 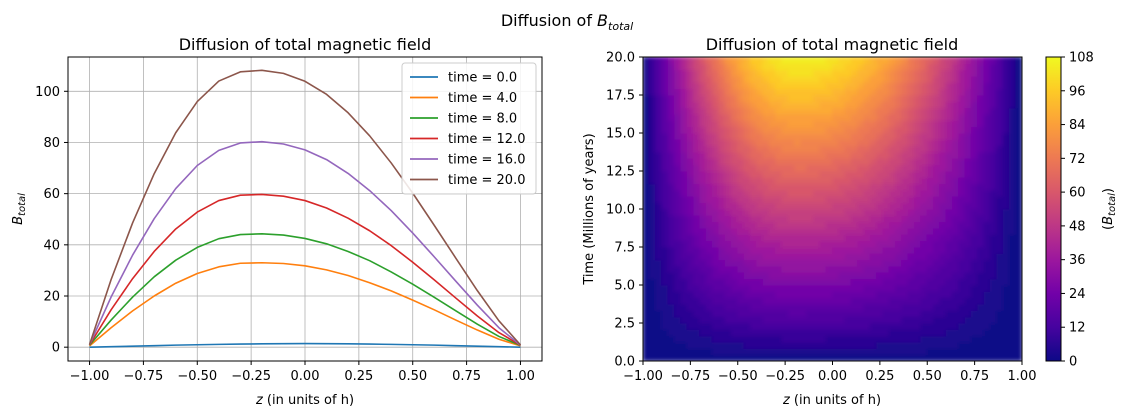 I want to click on legend-entry: time = 12.0, so click(x=486, y=139).